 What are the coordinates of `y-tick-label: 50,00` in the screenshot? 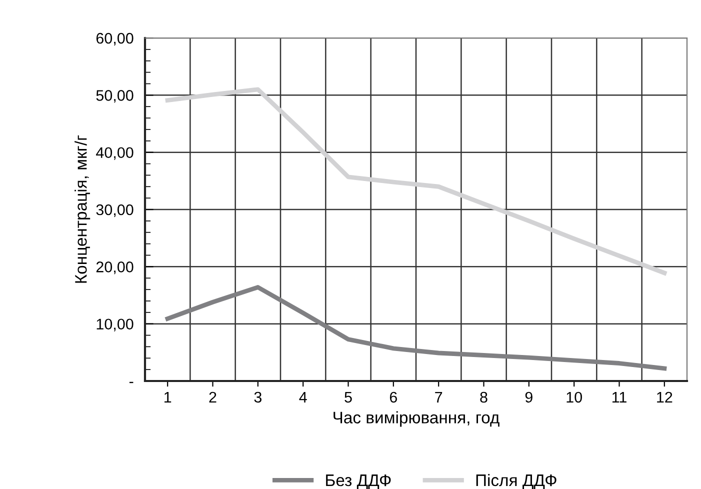 It's located at (115, 96).